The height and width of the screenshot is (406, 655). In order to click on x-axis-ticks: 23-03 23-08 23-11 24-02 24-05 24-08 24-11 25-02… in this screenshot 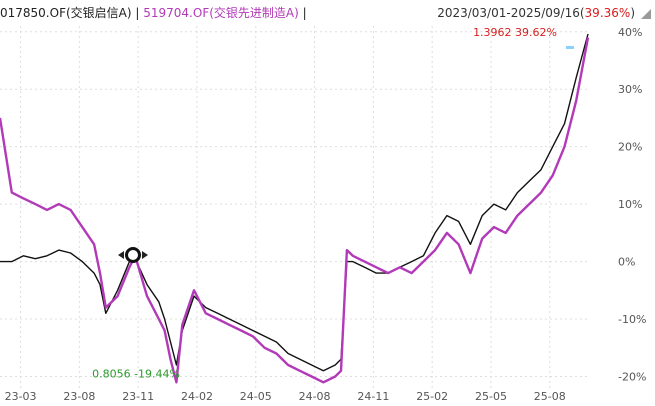, I will do `click(285, 396)`.